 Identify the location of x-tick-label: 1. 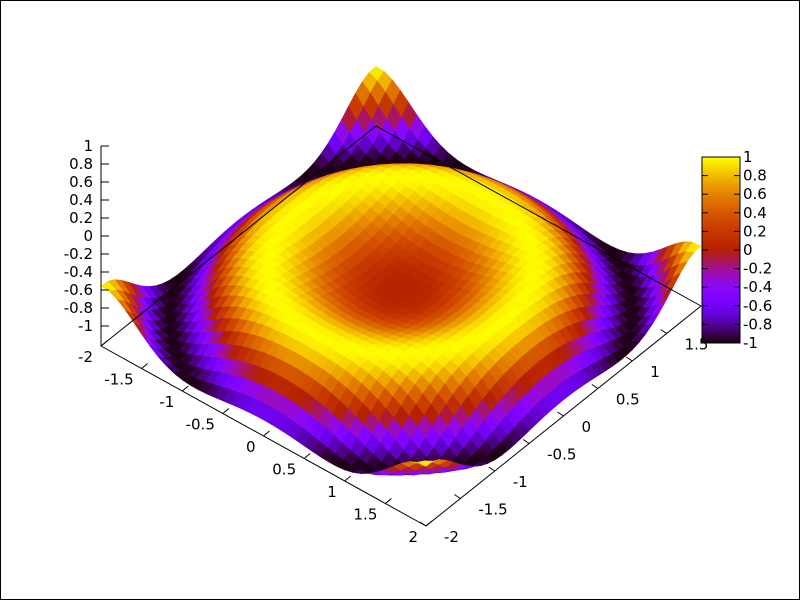
(332, 492).